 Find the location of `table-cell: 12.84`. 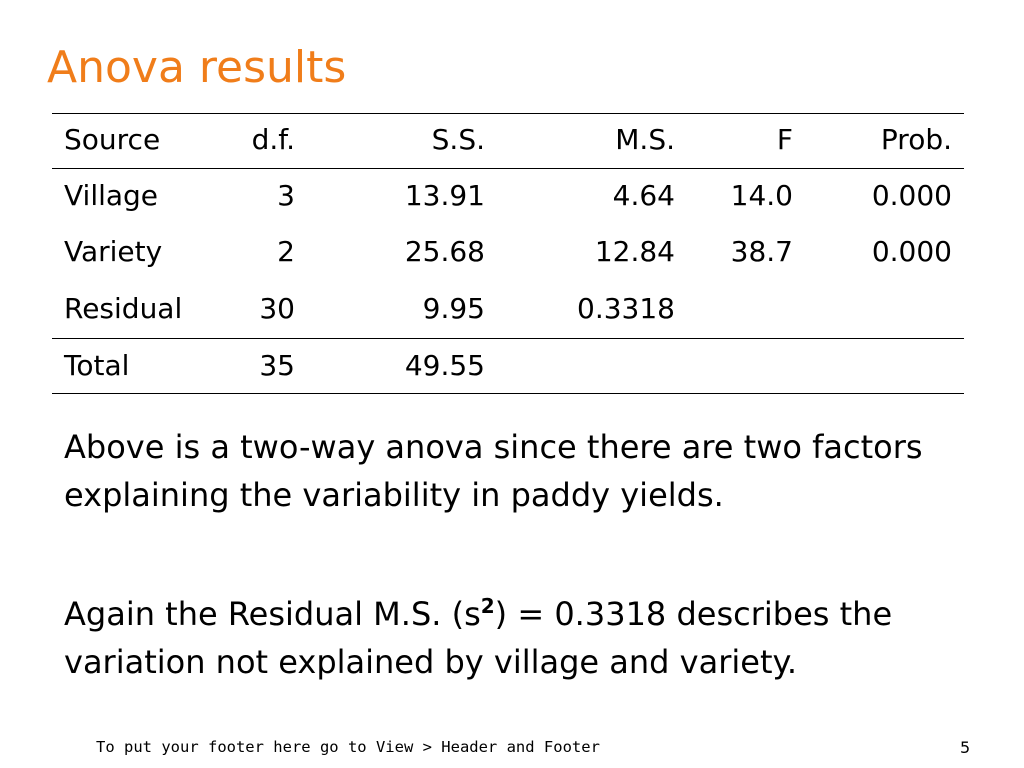

table-cell: 12.84 is located at coordinates (634, 251).